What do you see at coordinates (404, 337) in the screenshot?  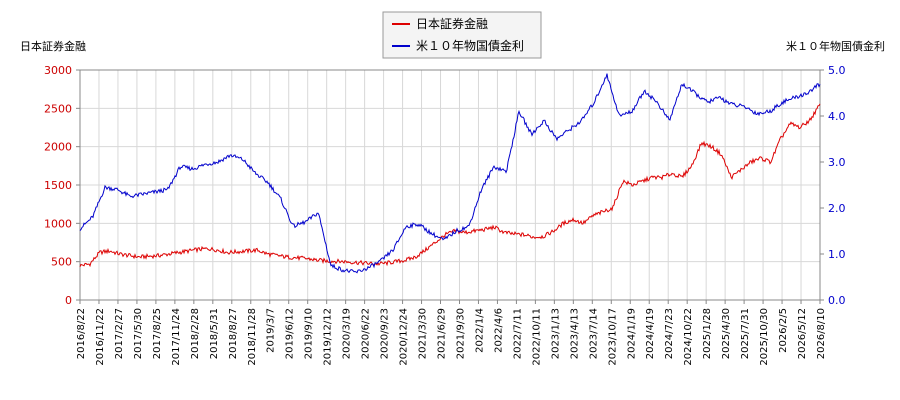 I see `x-tick-label: 2020/12/24` at bounding box center [404, 337].